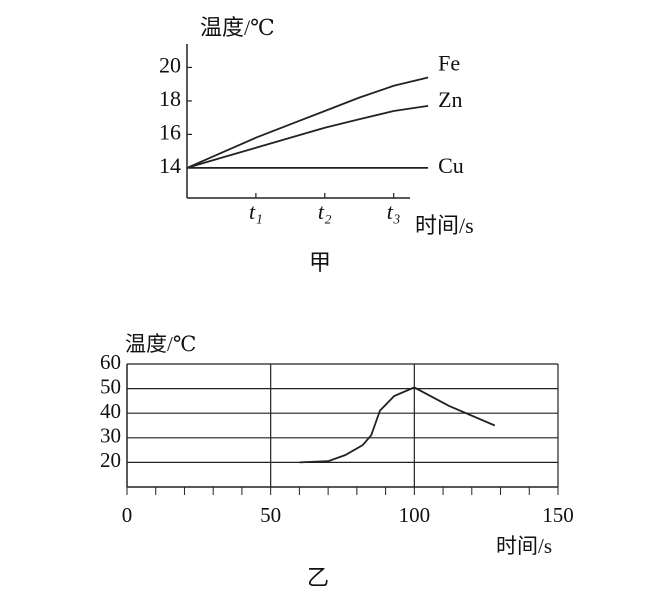  Describe the element at coordinates (449, 63) in the screenshot. I see `series-label: Fe` at that location.